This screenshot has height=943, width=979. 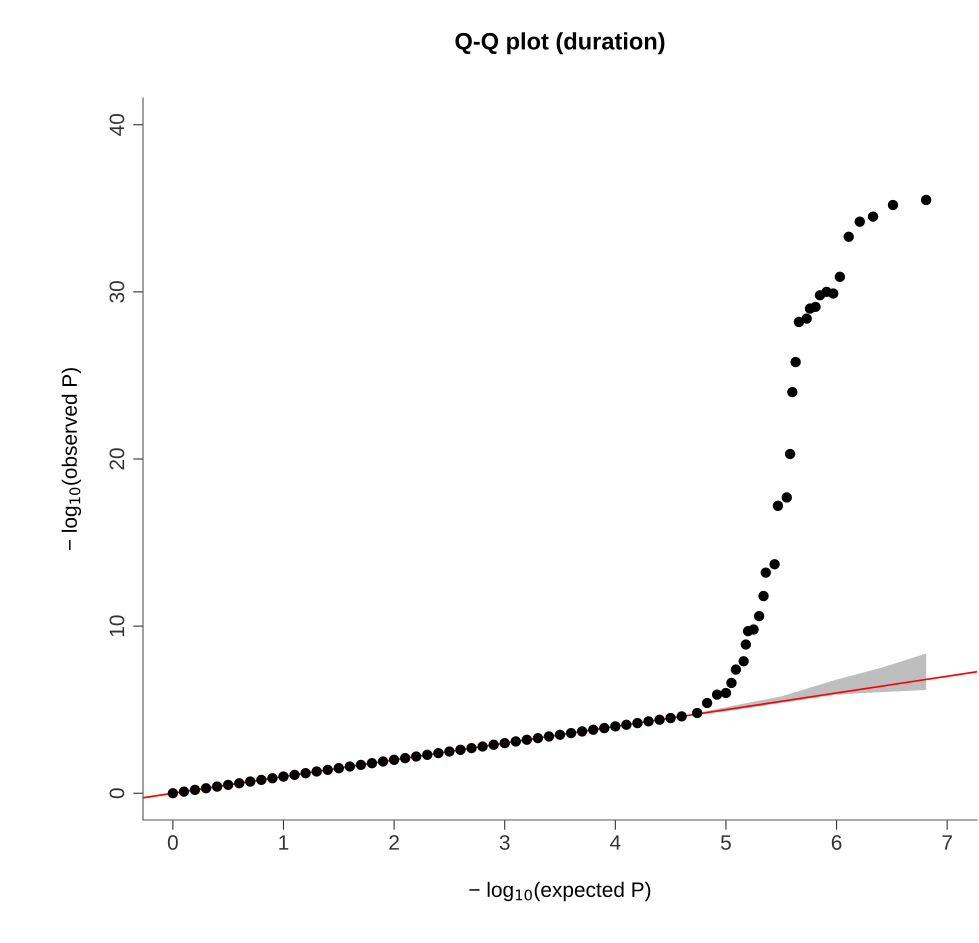 I want to click on y-tick-label: 30, so click(x=117, y=292).